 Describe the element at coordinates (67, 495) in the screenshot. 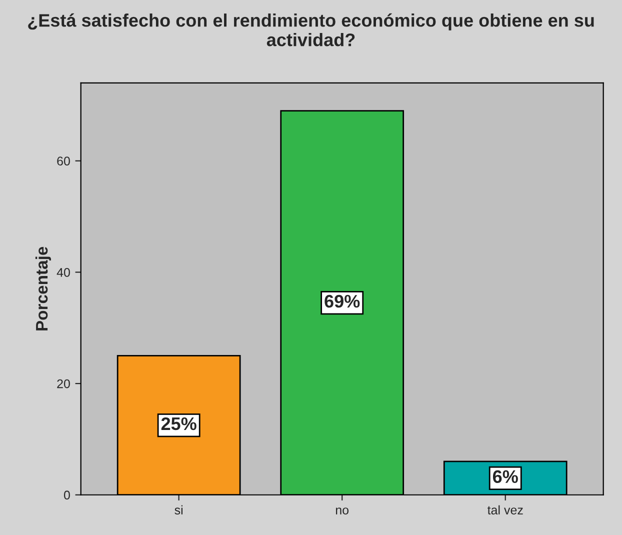

I see `y-tick-label: 0` at that location.